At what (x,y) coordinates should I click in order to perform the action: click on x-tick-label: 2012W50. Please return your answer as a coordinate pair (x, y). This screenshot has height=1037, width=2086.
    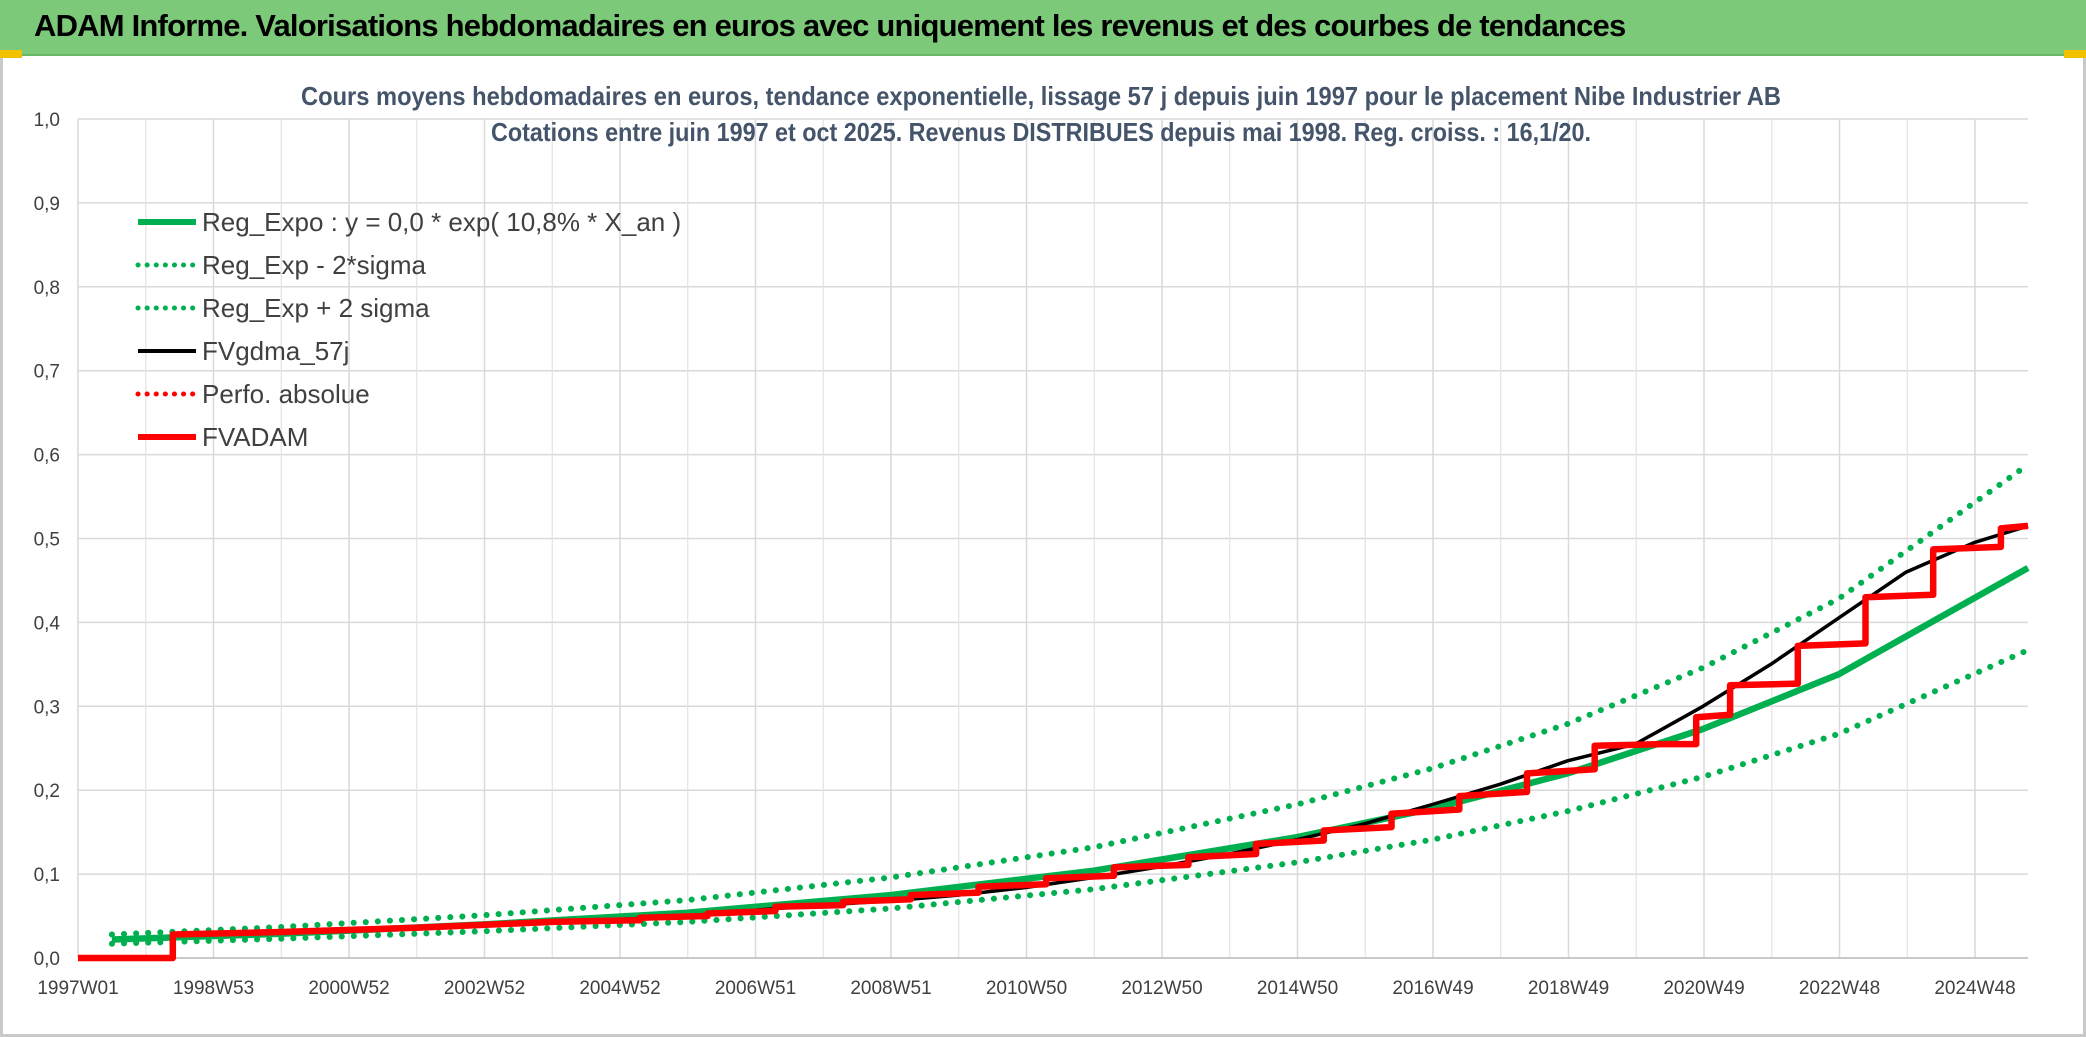
    Looking at the image, I should click on (1161, 988).